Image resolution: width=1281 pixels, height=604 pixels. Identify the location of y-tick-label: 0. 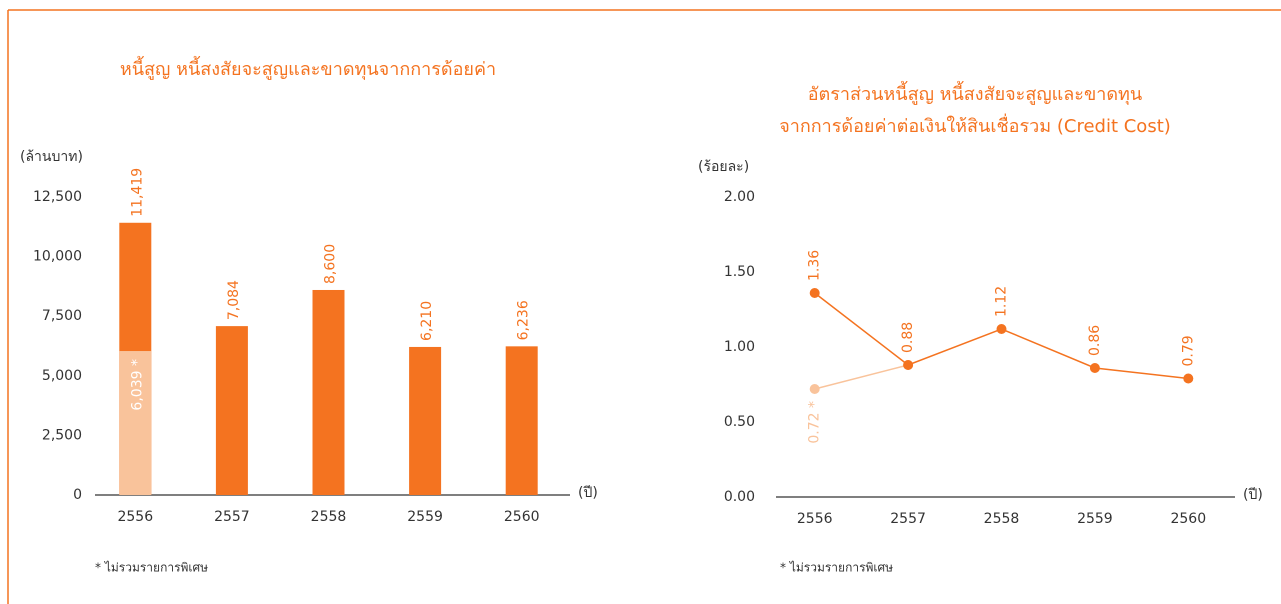
(77, 495).